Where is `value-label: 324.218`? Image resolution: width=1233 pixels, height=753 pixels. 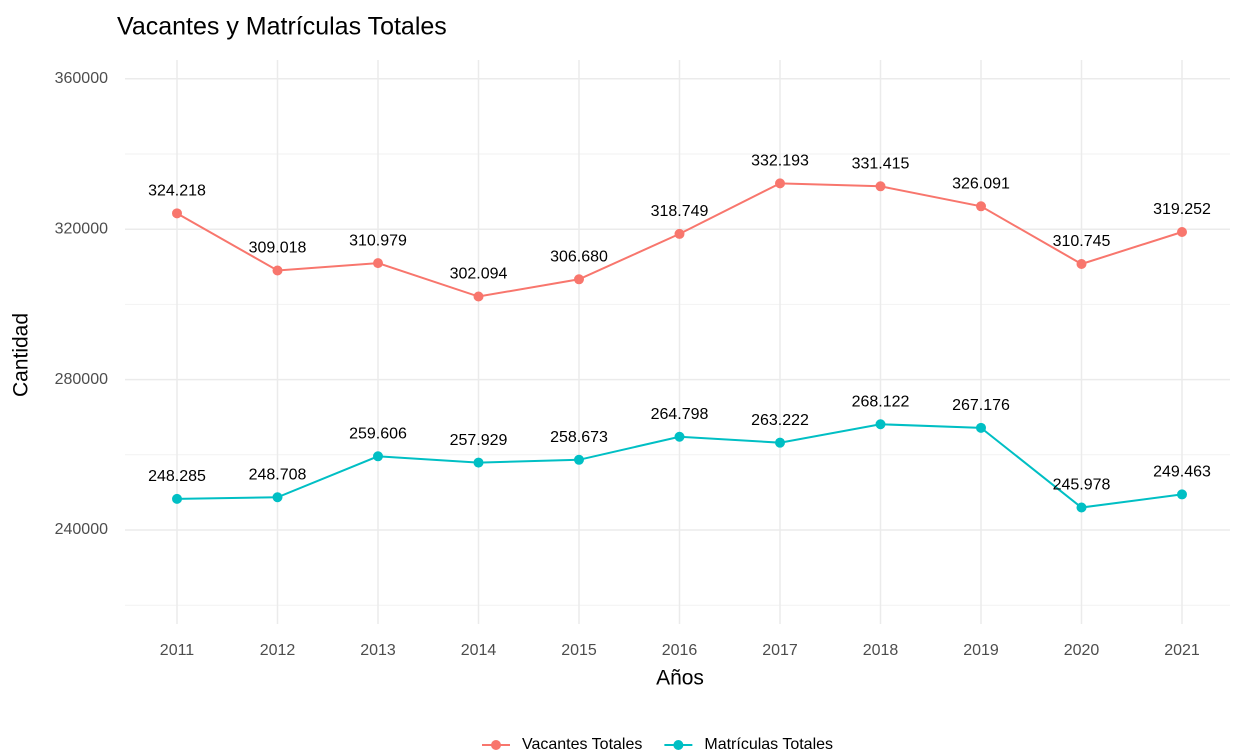 value-label: 324.218 is located at coordinates (177, 191).